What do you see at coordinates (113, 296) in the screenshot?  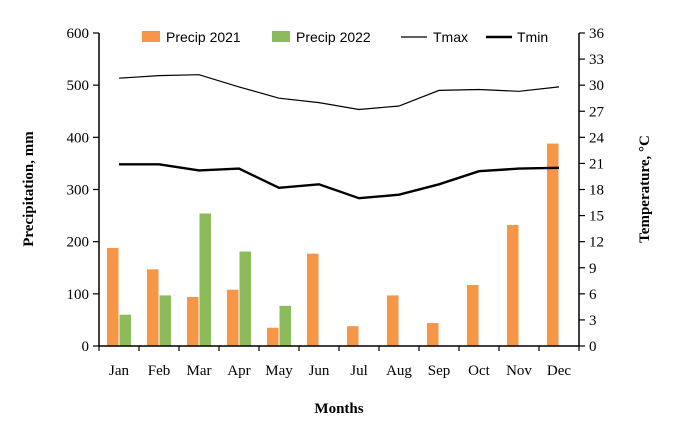 I see `bar-precip-2021-jan` at bounding box center [113, 296].